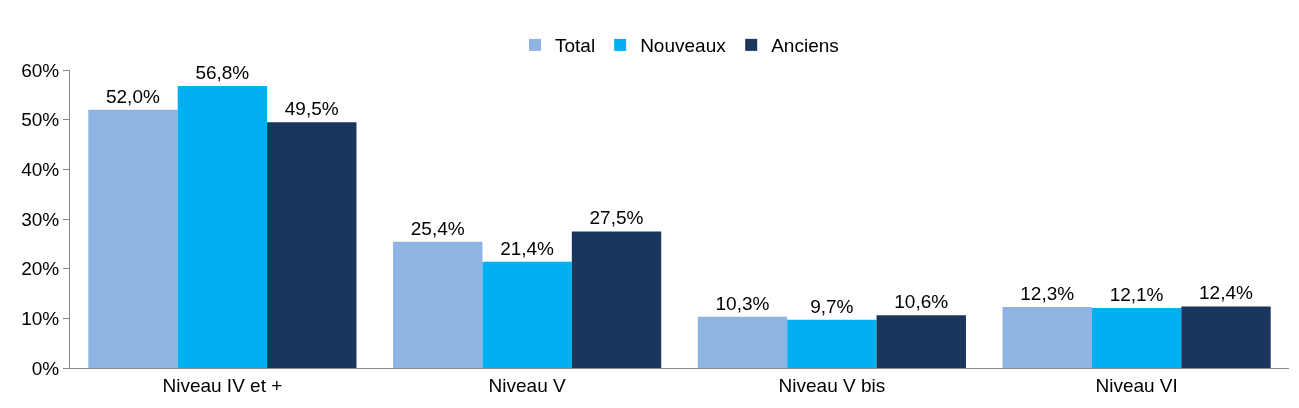 This screenshot has width=1299, height=408. What do you see at coordinates (132, 96) in the screenshot?
I see `data-label: 52,0%` at bounding box center [132, 96].